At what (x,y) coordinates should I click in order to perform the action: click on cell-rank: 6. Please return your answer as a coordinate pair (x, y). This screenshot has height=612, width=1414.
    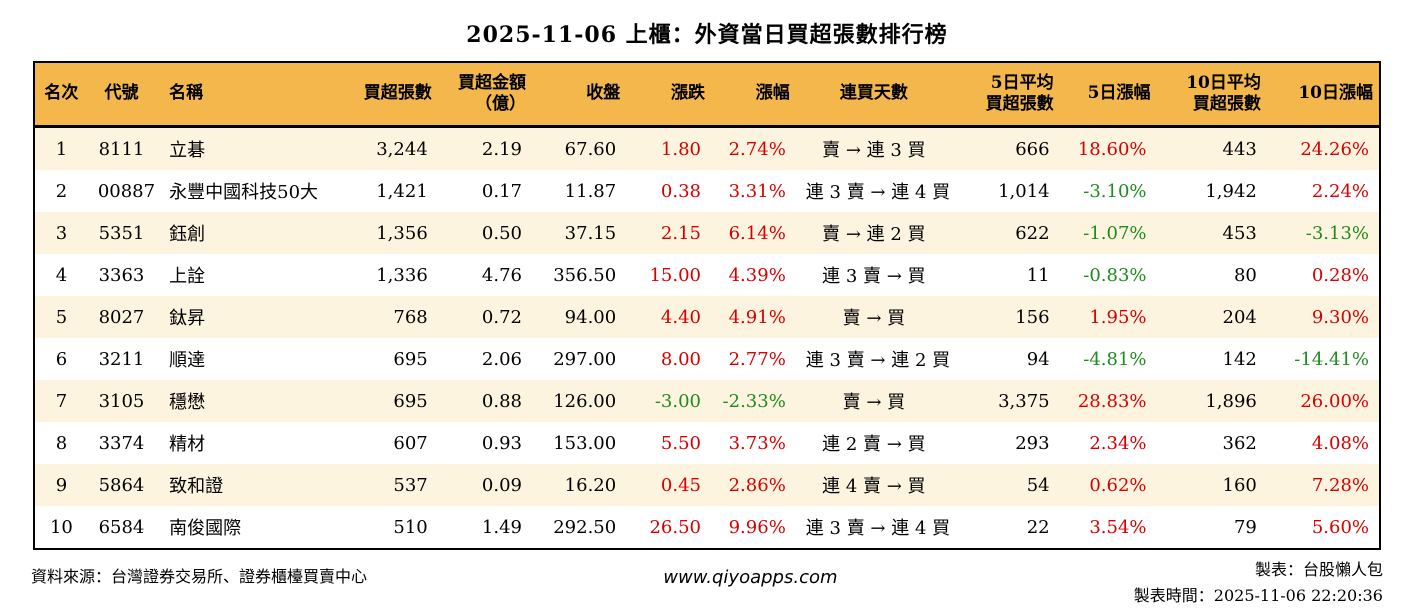
    Looking at the image, I should click on (61, 359).